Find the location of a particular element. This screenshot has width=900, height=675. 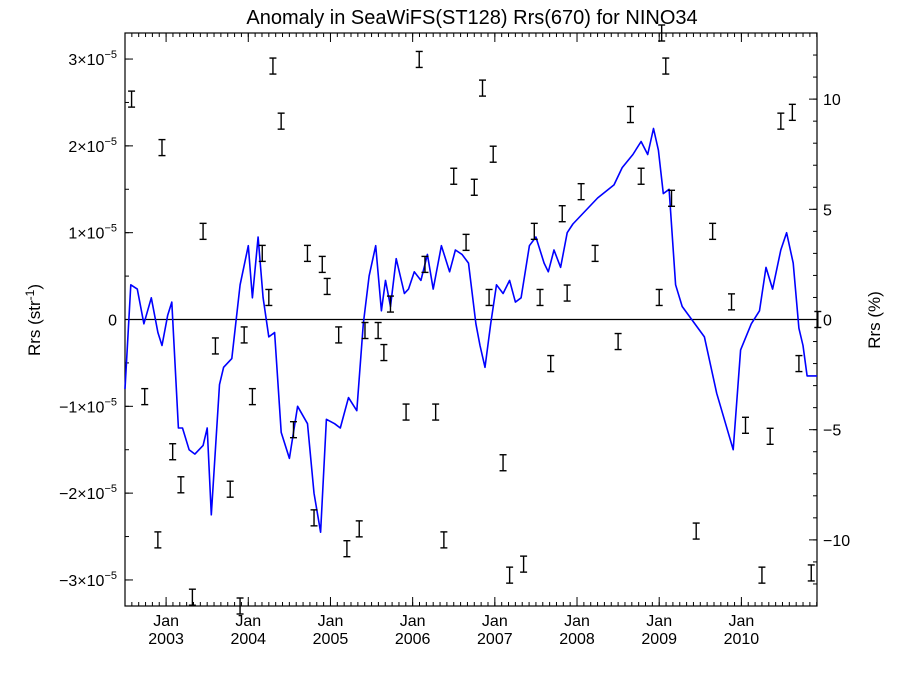

left-tick-label: 0 is located at coordinates (112, 321).